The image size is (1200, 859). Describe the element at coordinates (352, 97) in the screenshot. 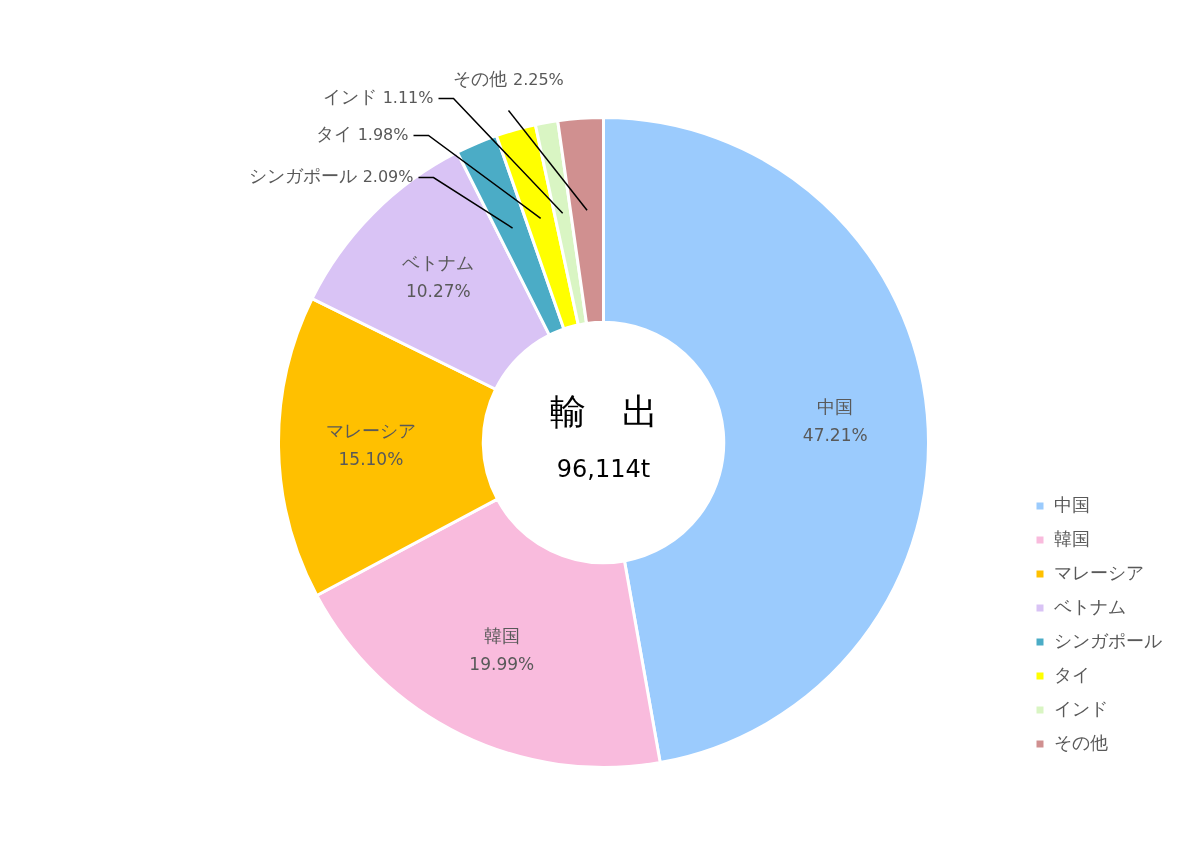

I see `slice-label: インド` at that location.